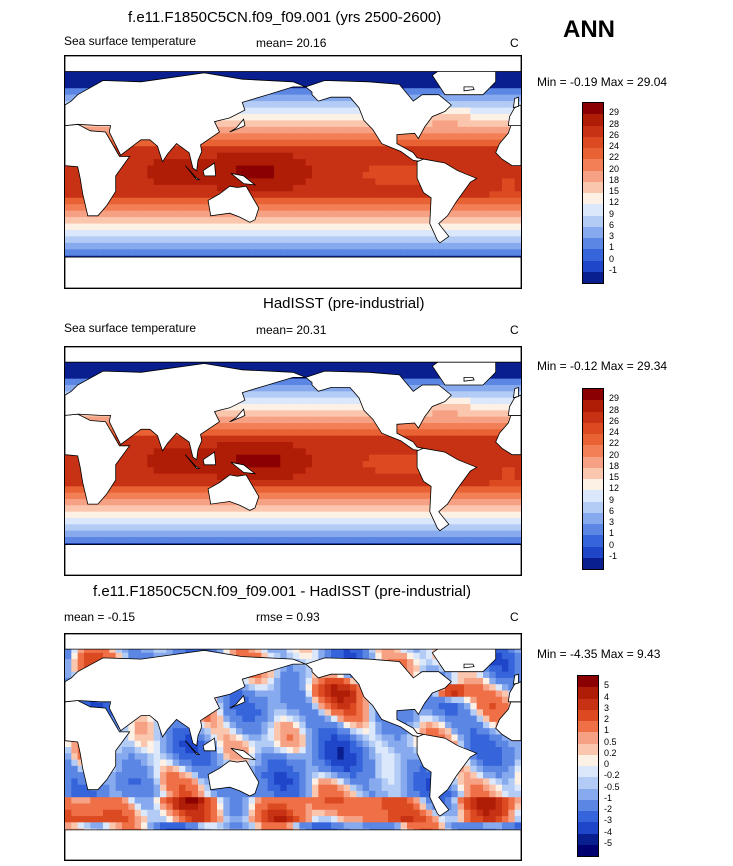 The width and height of the screenshot is (733, 866). What do you see at coordinates (291, 330) in the screenshot?
I see `mean-label: mean= 20.31` at bounding box center [291, 330].